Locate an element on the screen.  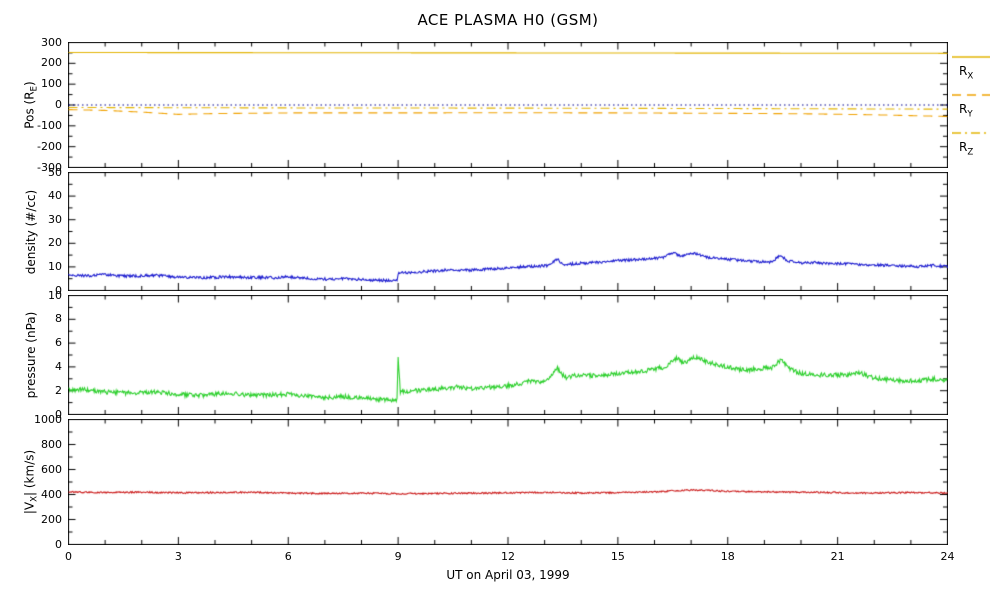
y-tick-label: -300 is located at coordinates (49, 167).